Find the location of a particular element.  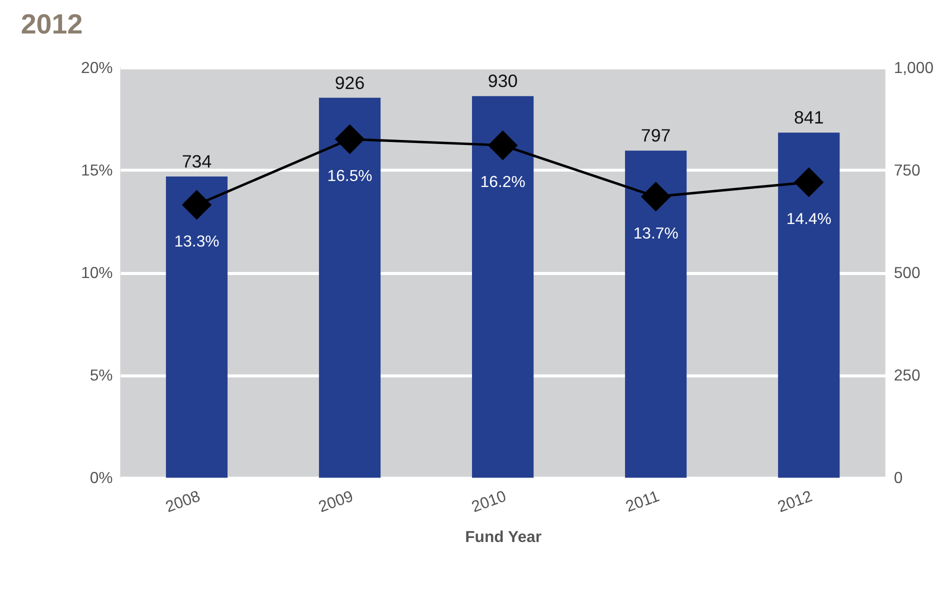

y-tick-label: 5% is located at coordinates (101, 376).